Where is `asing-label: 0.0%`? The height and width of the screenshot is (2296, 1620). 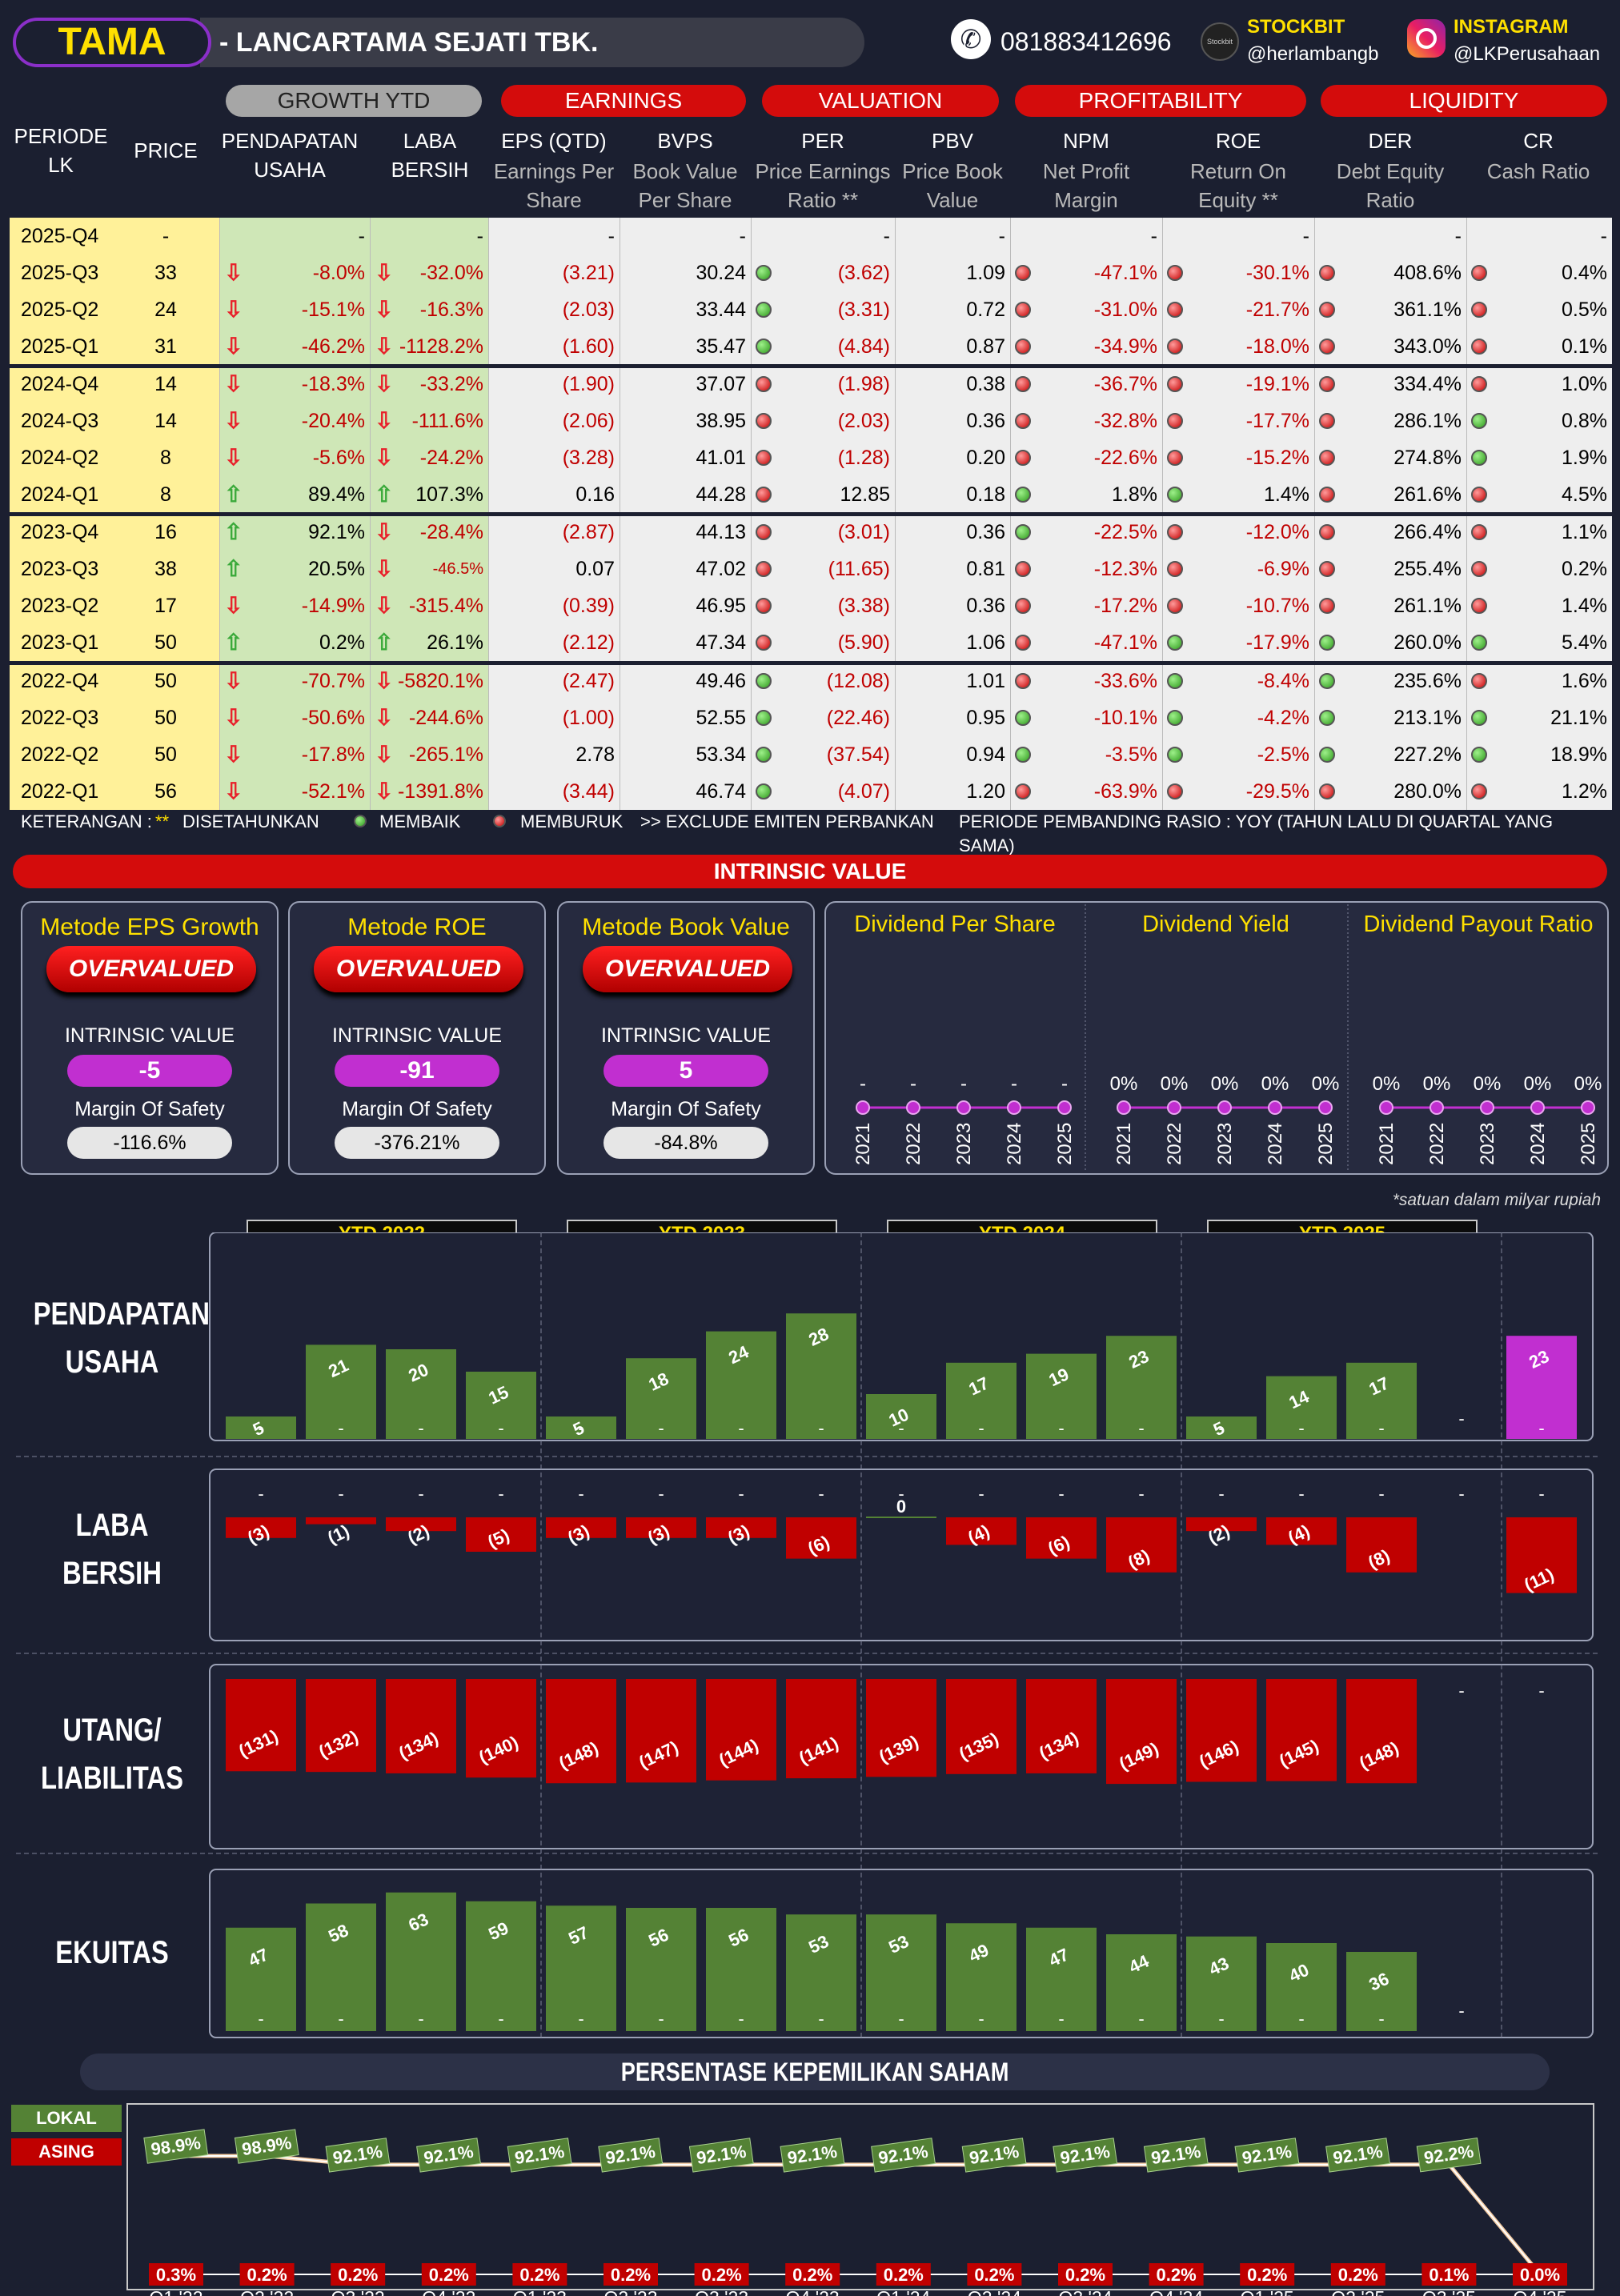 asing-label: 0.0% is located at coordinates (1540, 2275).